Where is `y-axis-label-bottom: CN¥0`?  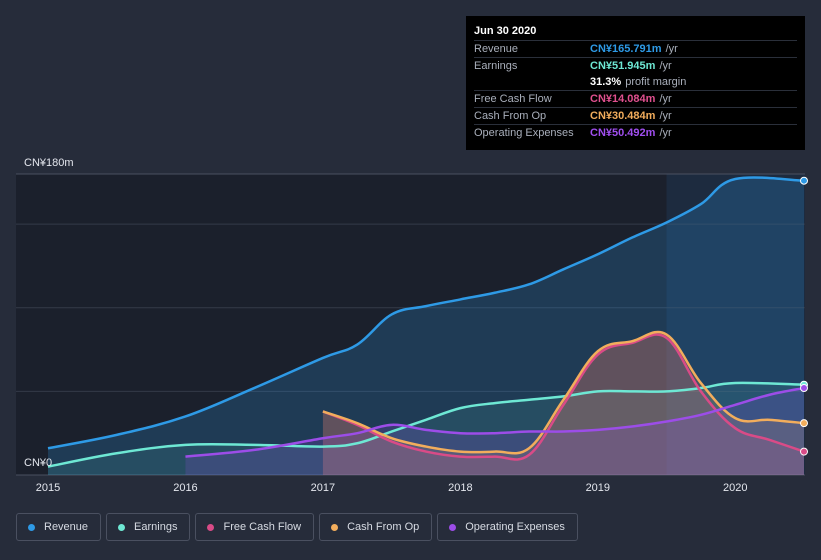
y-axis-label-bottom: CN¥0 is located at coordinates (38, 463).